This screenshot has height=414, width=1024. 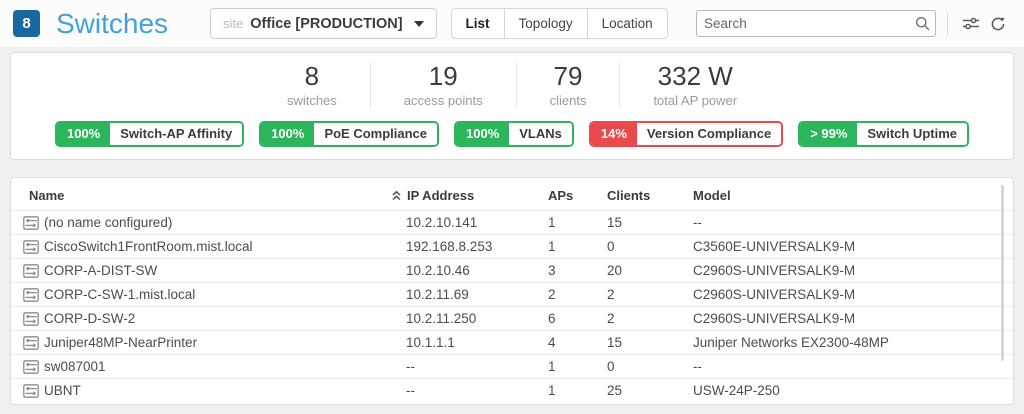 What do you see at coordinates (568, 100) in the screenshot?
I see `stat-label: clients` at bounding box center [568, 100].